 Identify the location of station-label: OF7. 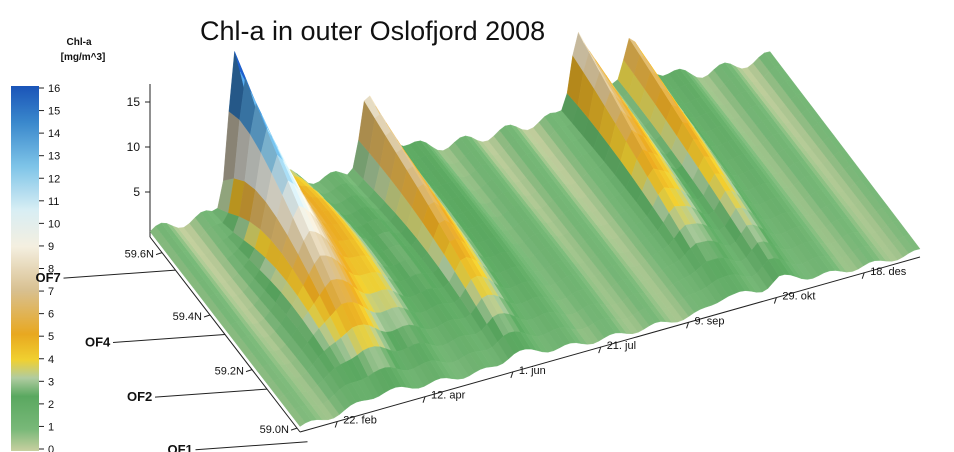
(48, 277).